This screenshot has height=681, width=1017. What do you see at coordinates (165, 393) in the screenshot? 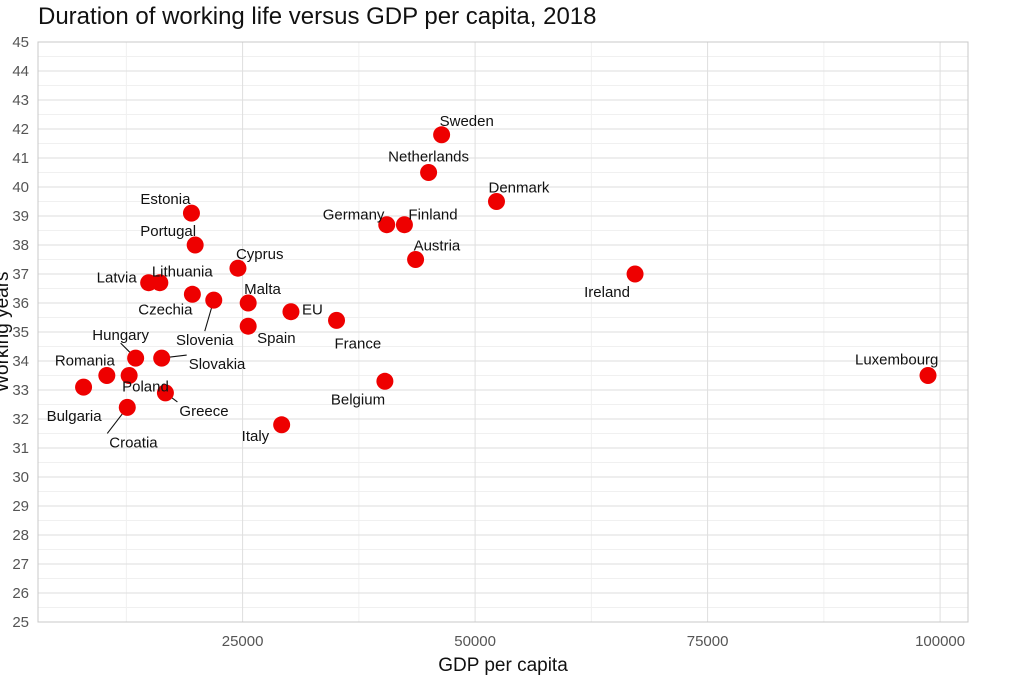
I see `point-greece` at bounding box center [165, 393].